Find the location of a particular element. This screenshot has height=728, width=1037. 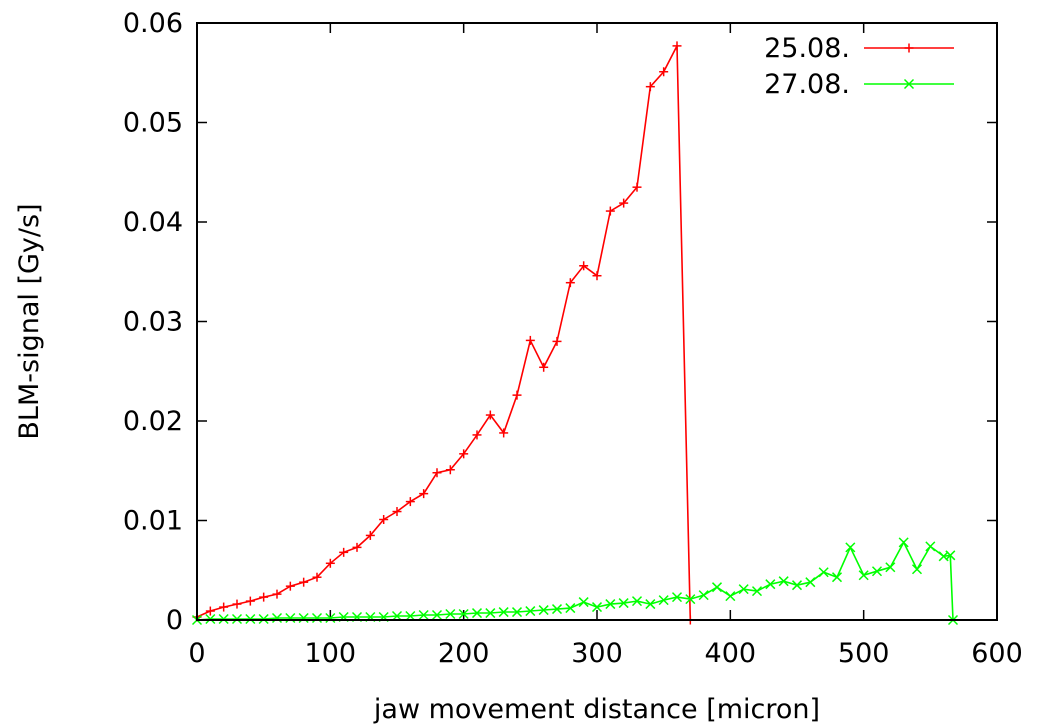

x-tick-label: 100 is located at coordinates (331, 653).